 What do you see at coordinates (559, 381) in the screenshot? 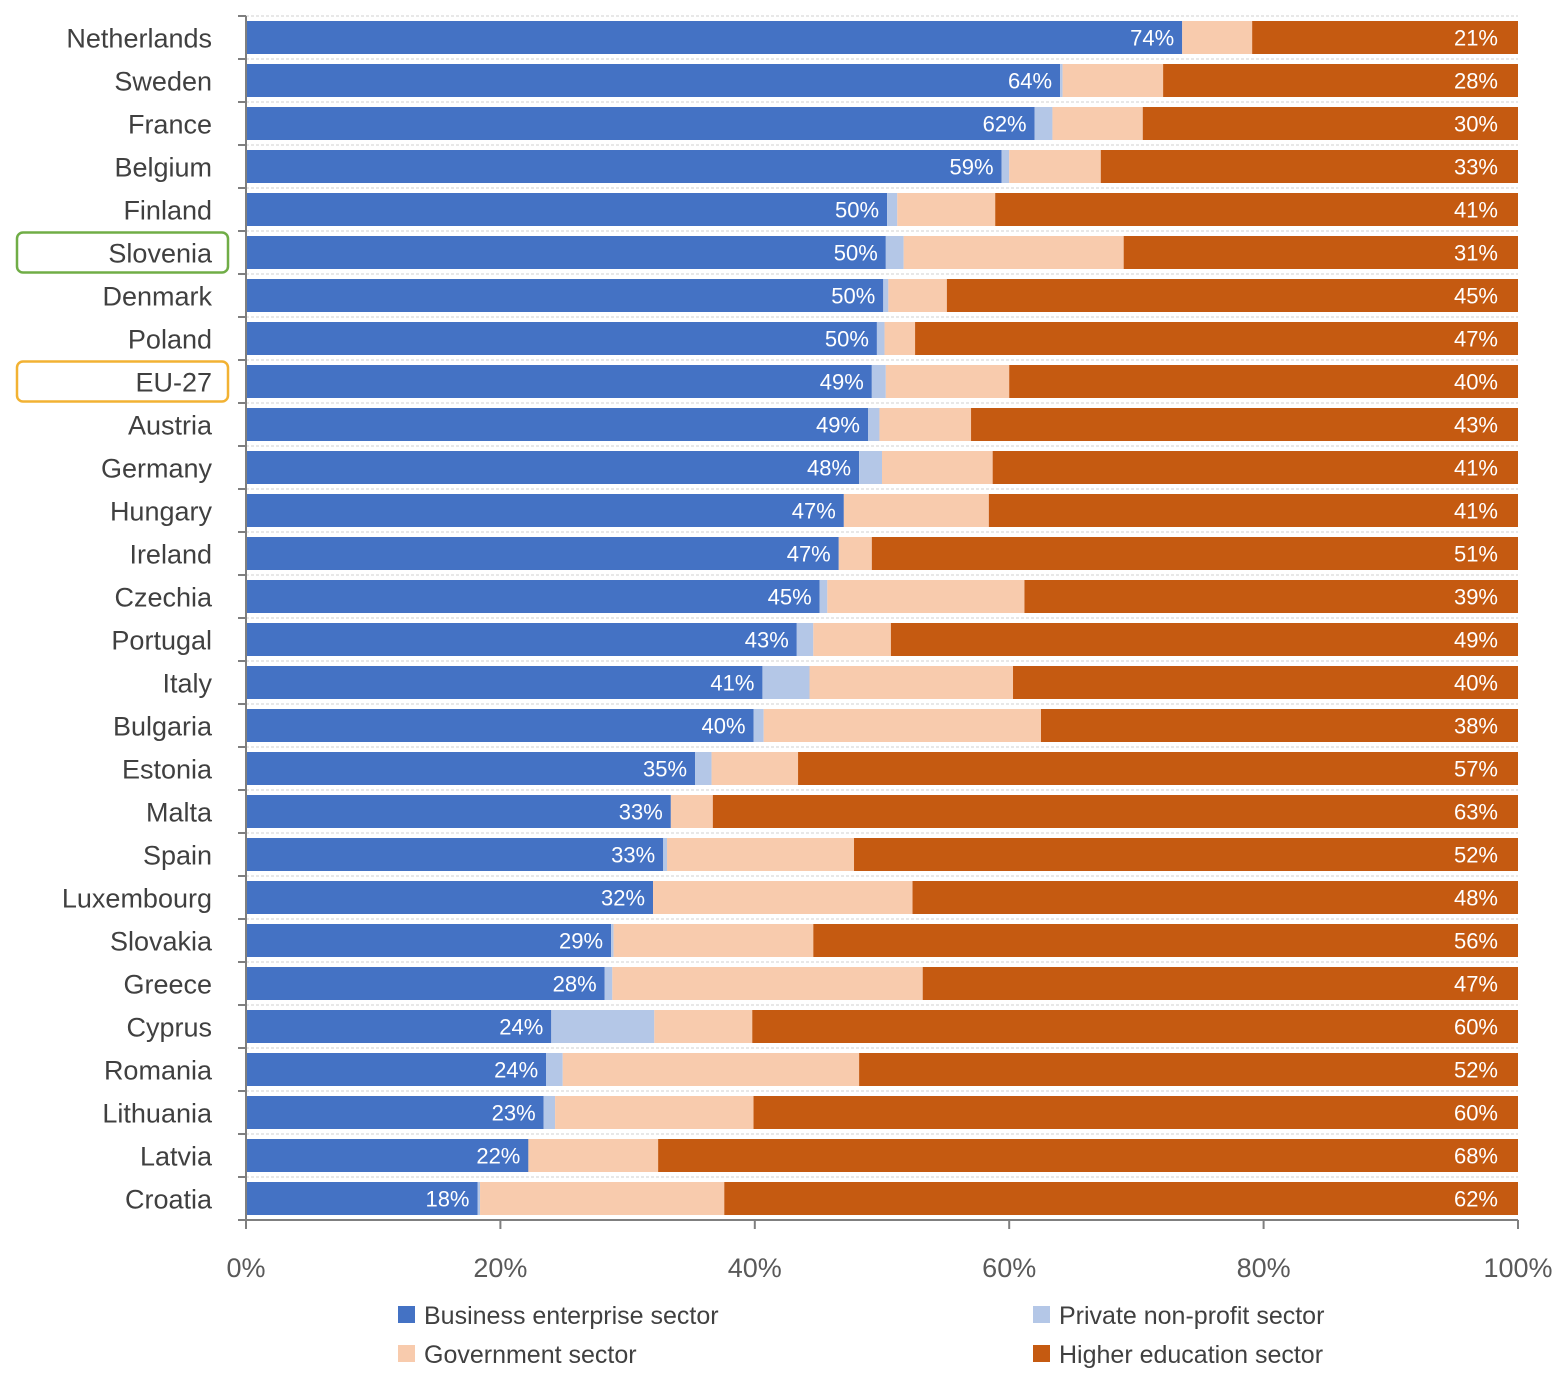
I see `bar-eu-27-business-enterprise-sector` at bounding box center [559, 381].